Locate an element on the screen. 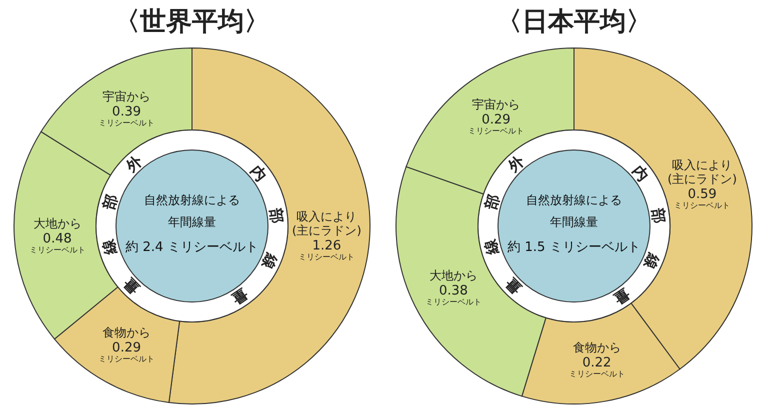  chart-title: 〈世界平均〉 is located at coordinates (192, 22).